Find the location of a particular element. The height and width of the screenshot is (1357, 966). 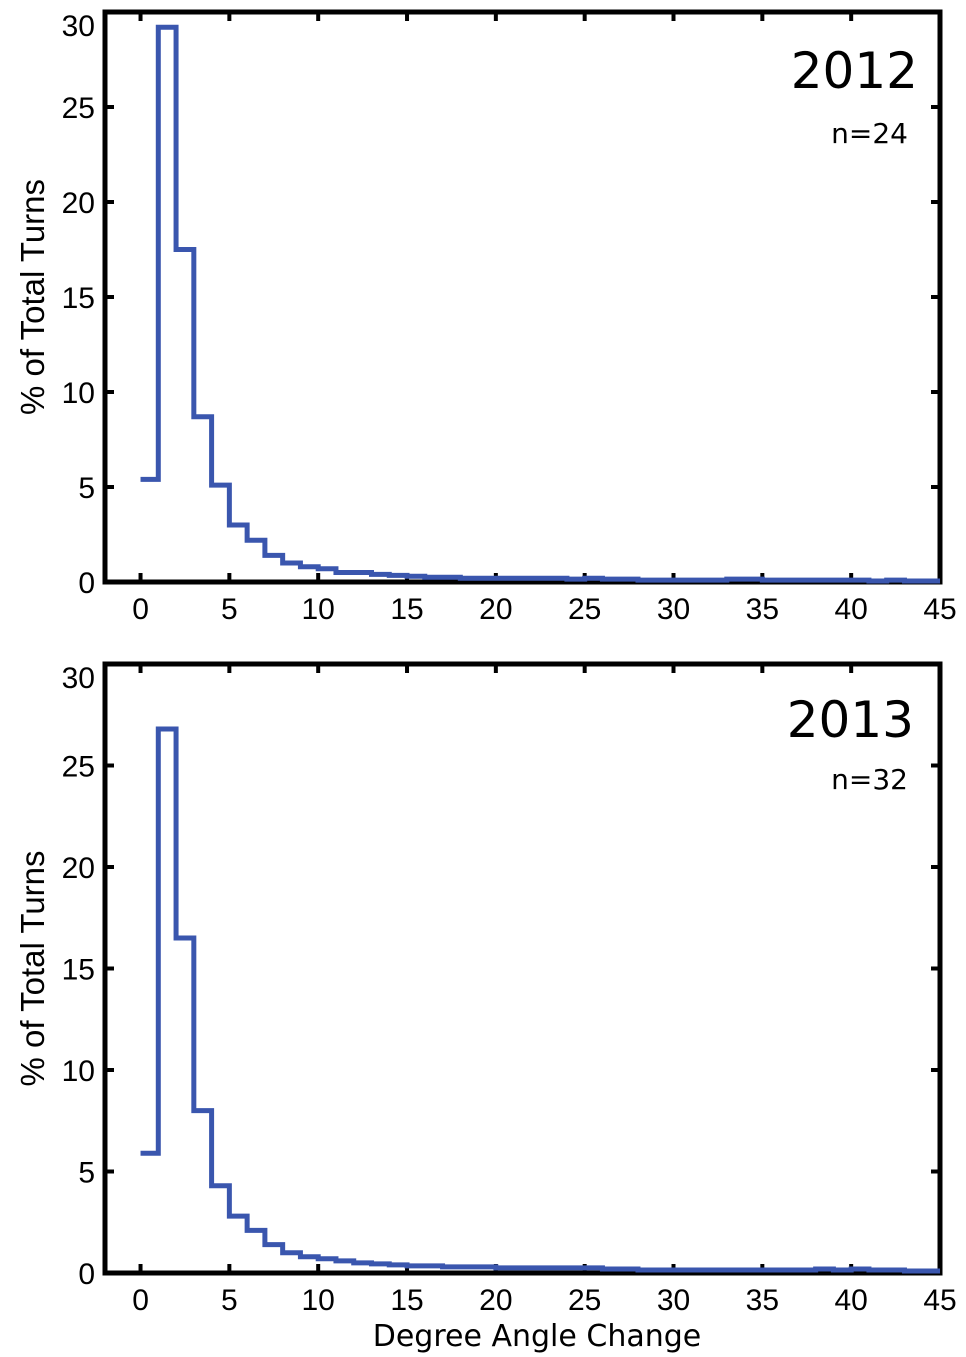

sample-size-annotation: n=32 is located at coordinates (869, 779).